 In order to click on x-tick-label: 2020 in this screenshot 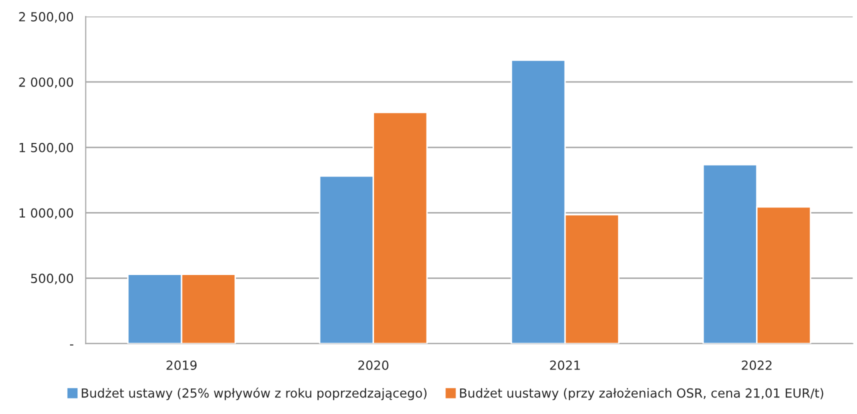, I will do `click(373, 365)`.